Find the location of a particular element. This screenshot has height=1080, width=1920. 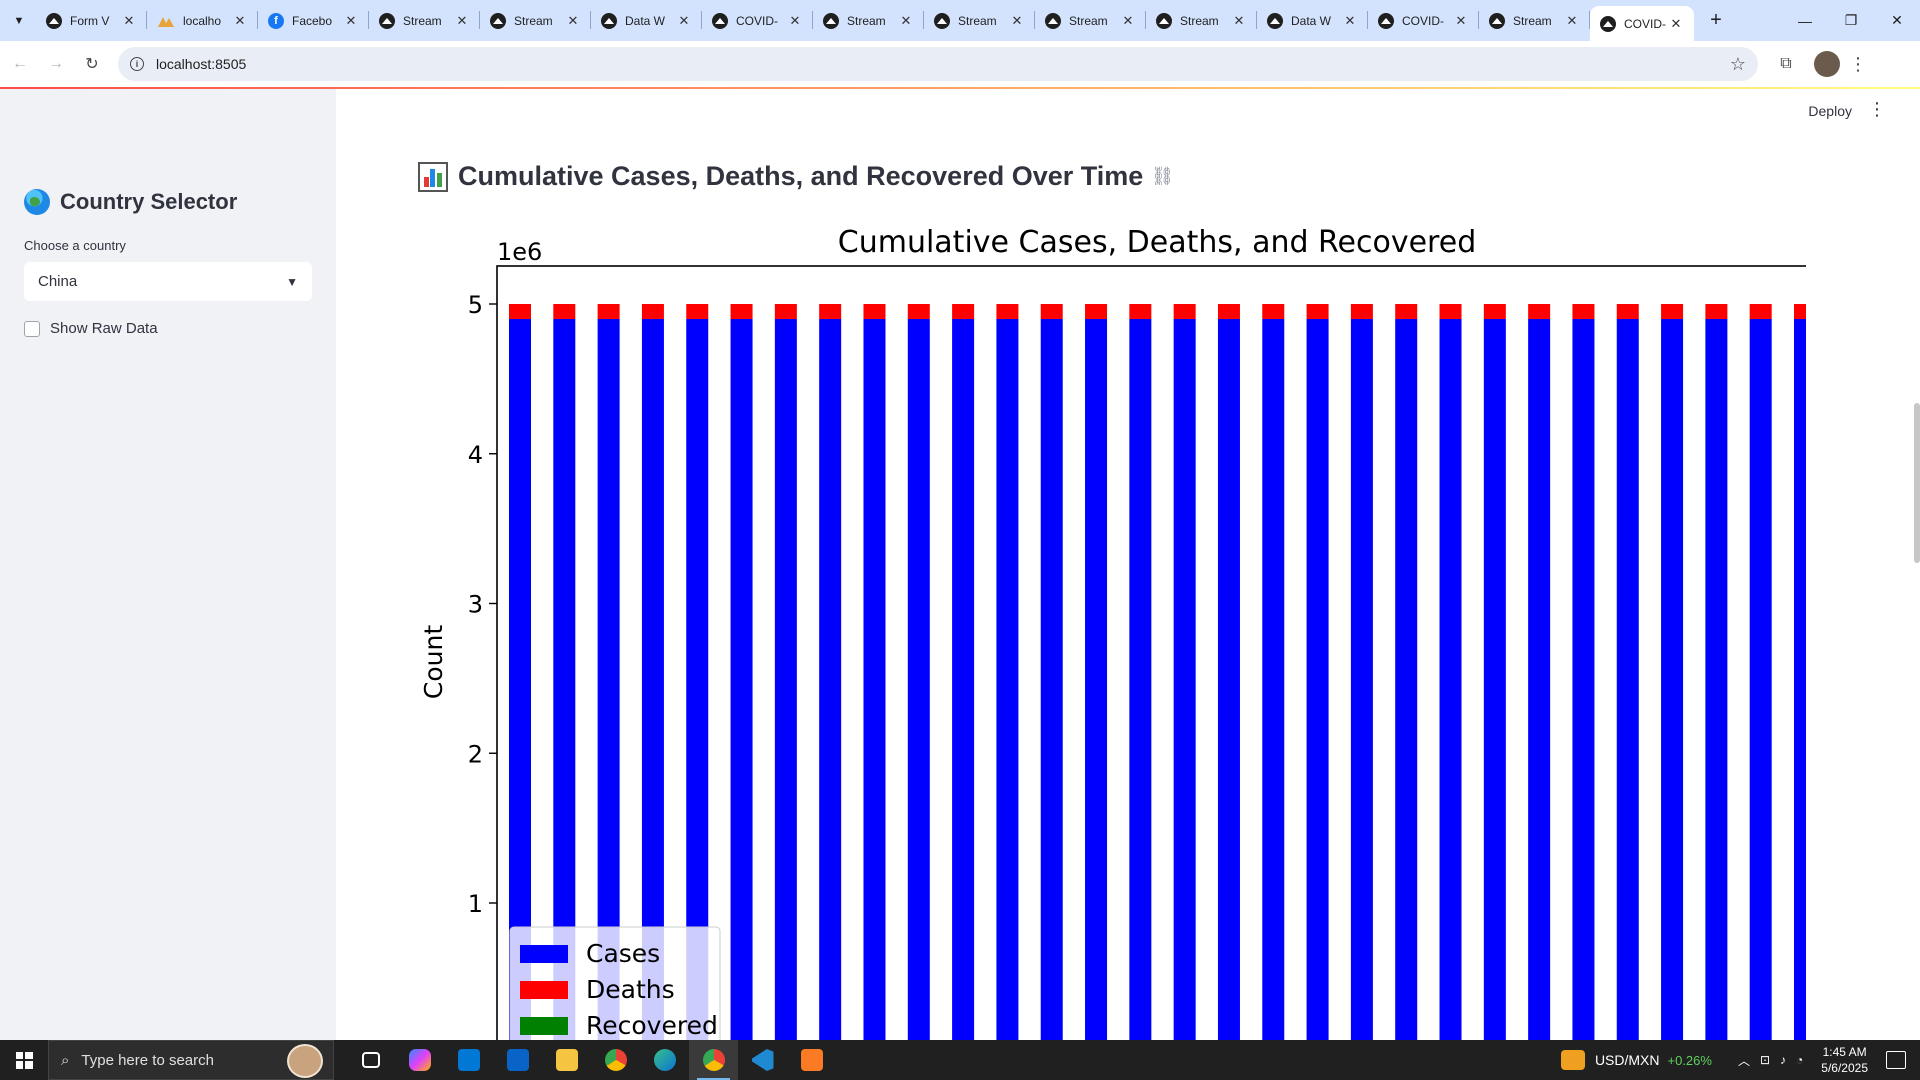

store-icon is located at coordinates (468, 1060).